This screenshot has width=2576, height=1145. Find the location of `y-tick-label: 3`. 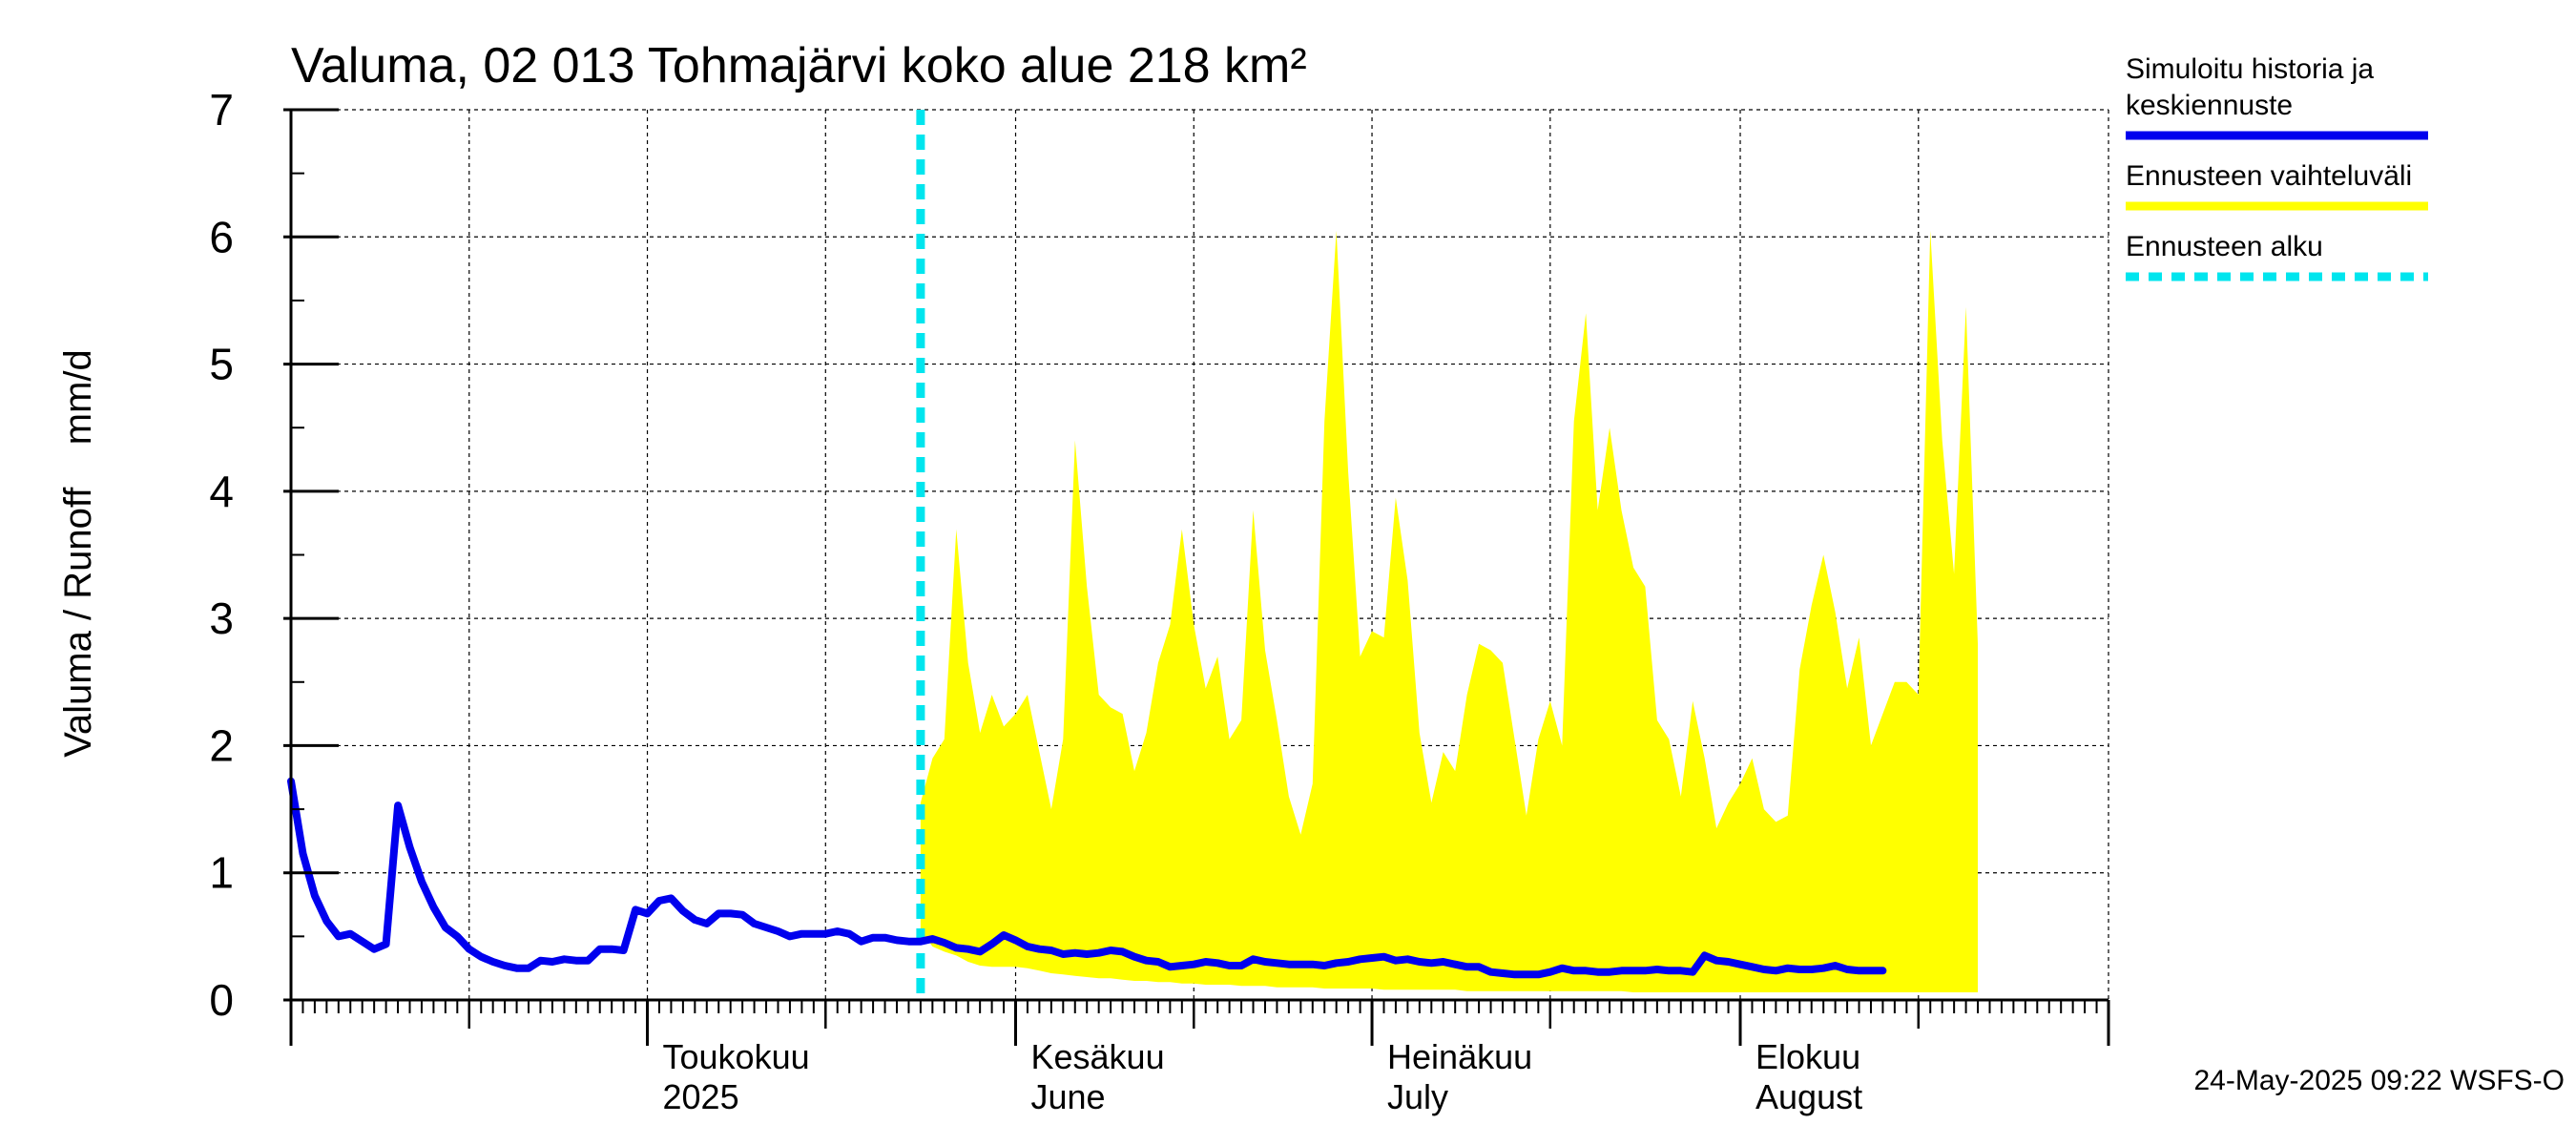

y-tick-label: 3 is located at coordinates (221, 618).